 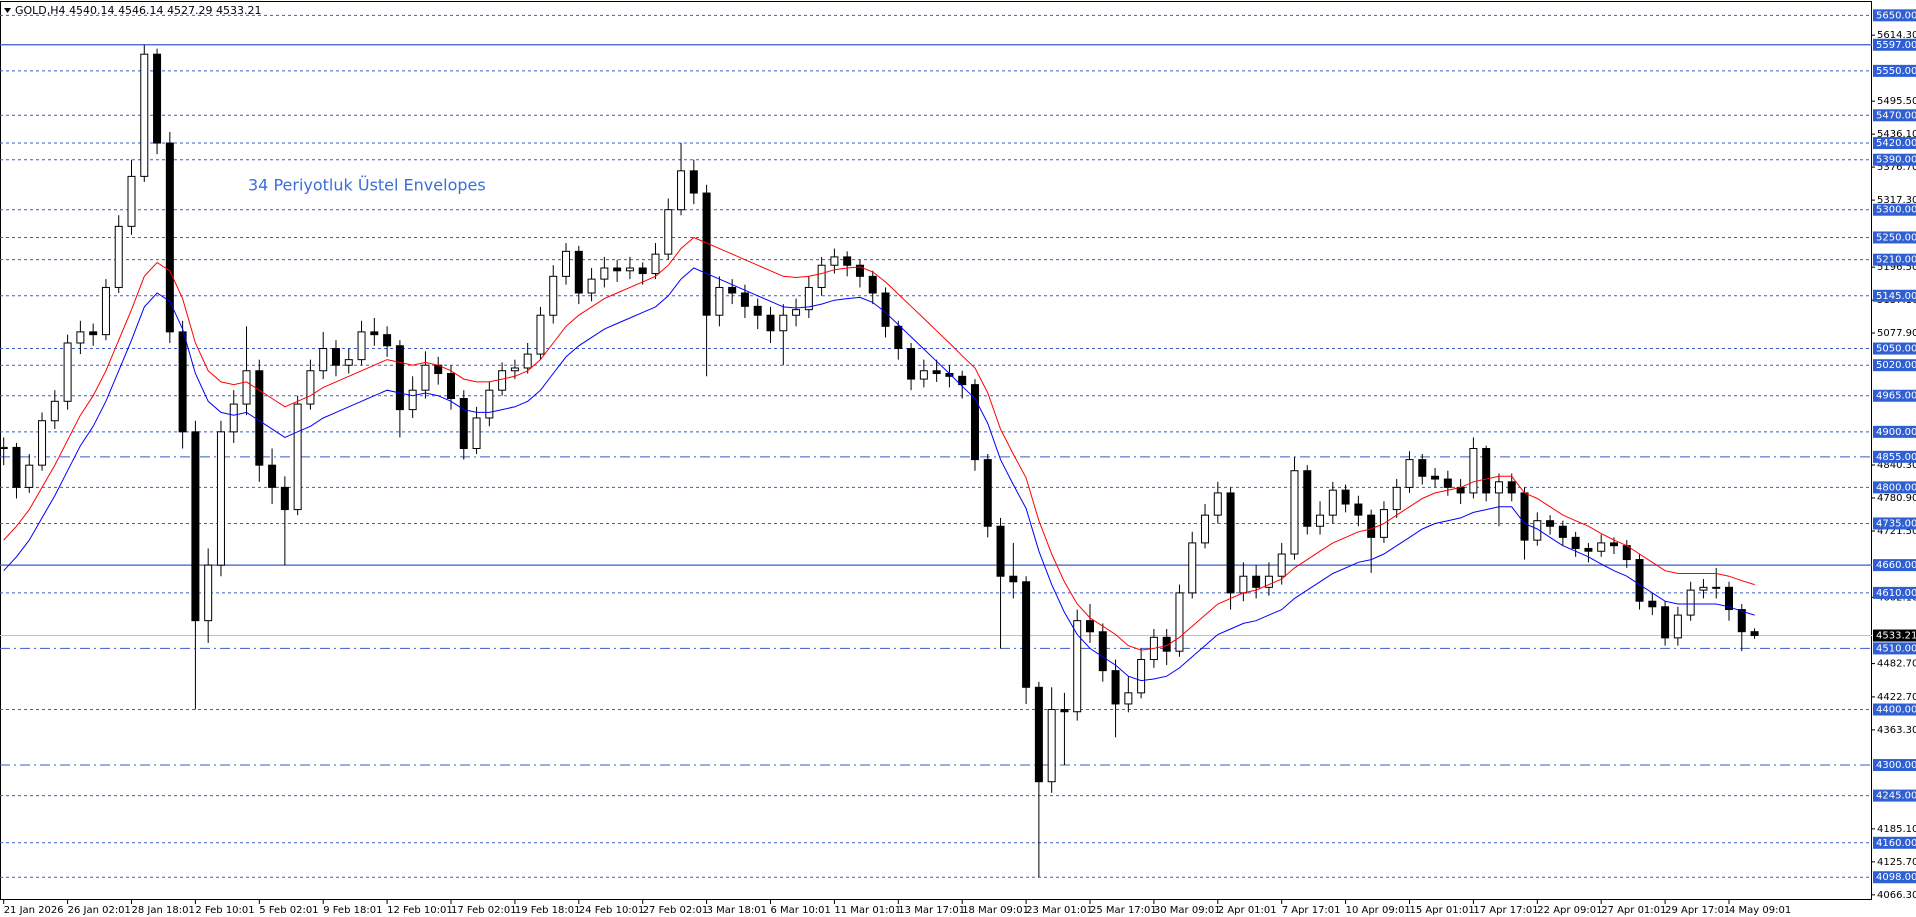 What do you see at coordinates (1896, 267) in the screenshot?
I see `y-tick-label: 5196.50` at bounding box center [1896, 267].